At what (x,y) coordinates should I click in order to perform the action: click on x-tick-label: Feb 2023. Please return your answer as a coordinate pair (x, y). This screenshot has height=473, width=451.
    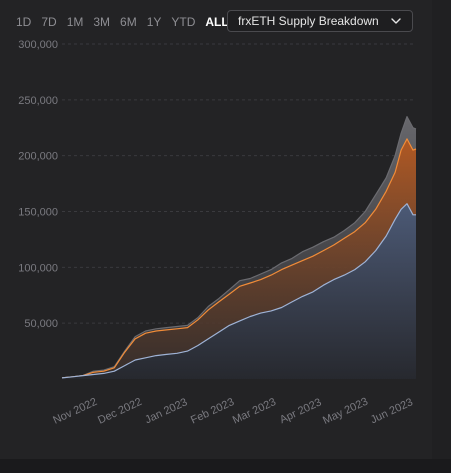
    Looking at the image, I should click on (212, 411).